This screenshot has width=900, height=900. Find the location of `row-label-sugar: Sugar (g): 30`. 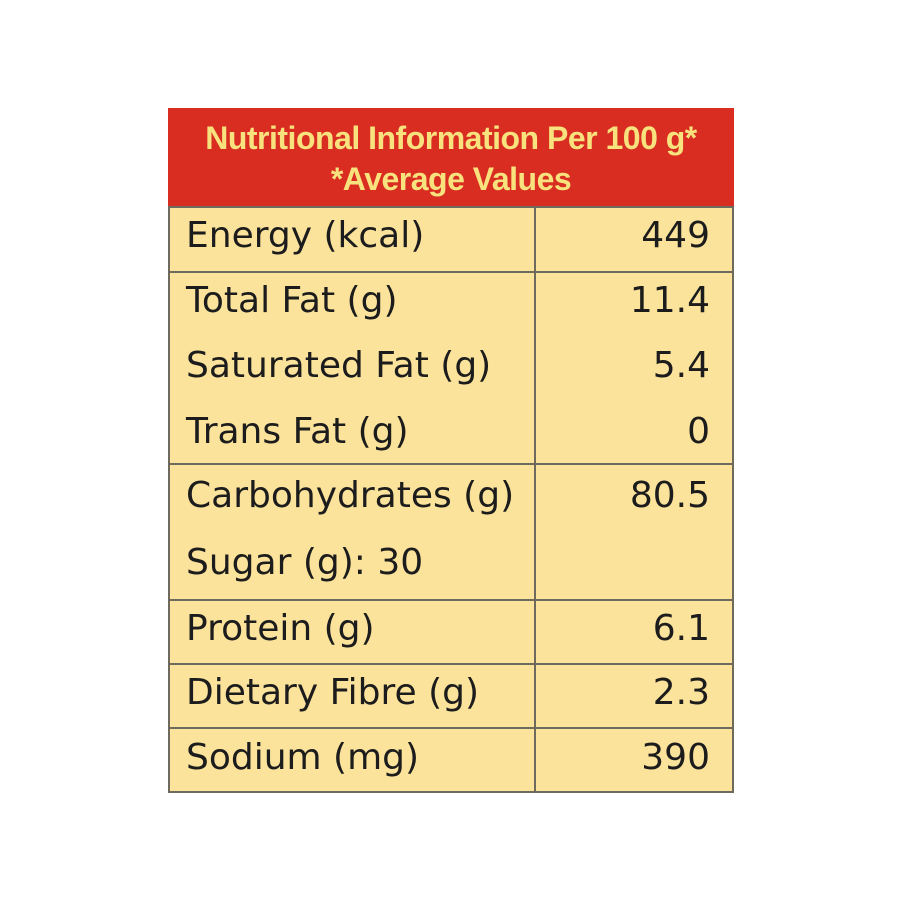

row-label-sugar: Sugar (g): 30 is located at coordinates (305, 562).